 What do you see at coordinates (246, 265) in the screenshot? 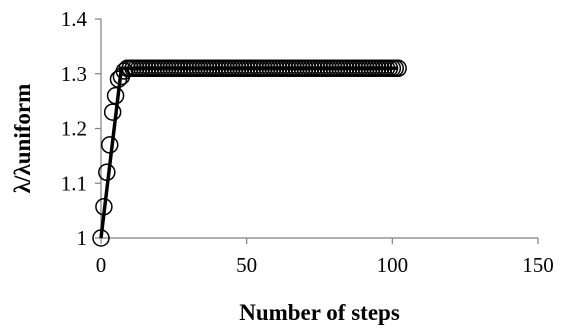
I see `x-tick-label: 50` at bounding box center [246, 265].